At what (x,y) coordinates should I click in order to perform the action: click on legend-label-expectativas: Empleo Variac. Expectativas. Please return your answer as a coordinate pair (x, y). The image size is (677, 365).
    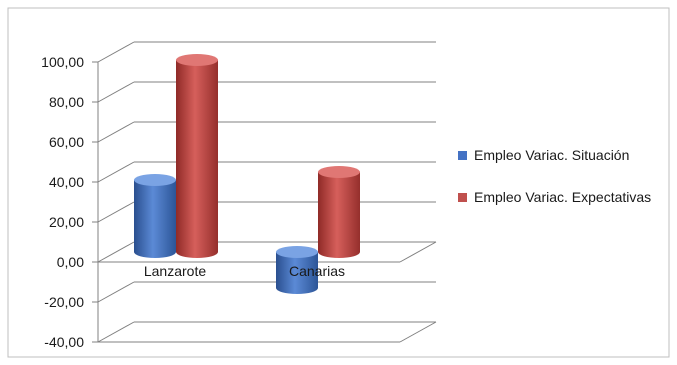
    Looking at the image, I should click on (563, 197).